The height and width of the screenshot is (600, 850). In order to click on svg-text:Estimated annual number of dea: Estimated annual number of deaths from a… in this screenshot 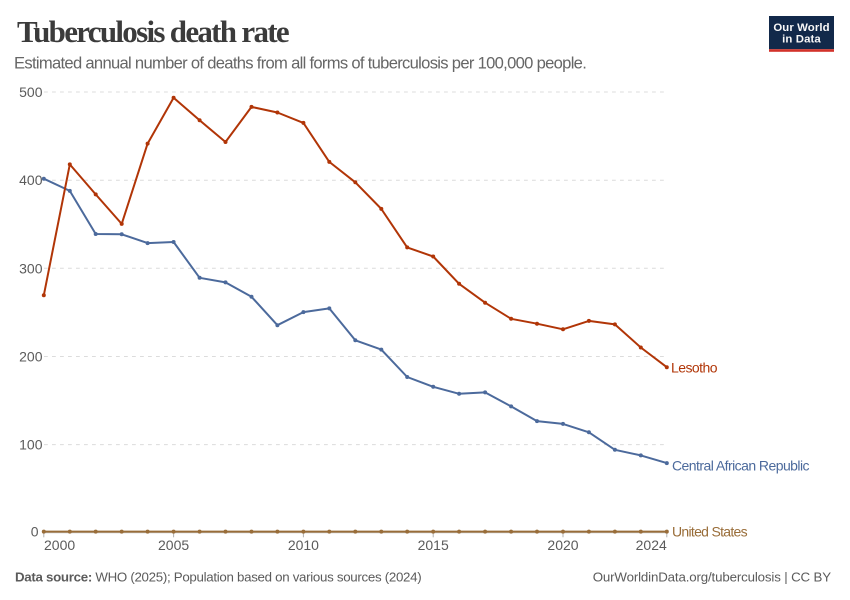, I will do `click(300, 63)`.